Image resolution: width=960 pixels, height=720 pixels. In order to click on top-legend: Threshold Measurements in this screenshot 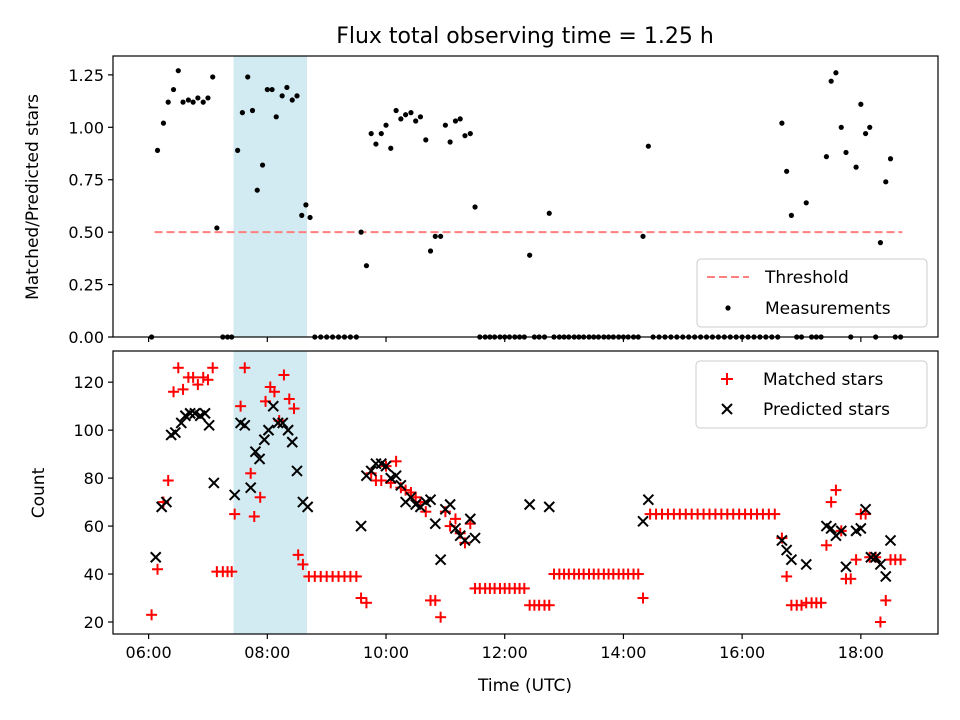, I will do `click(812, 293)`.